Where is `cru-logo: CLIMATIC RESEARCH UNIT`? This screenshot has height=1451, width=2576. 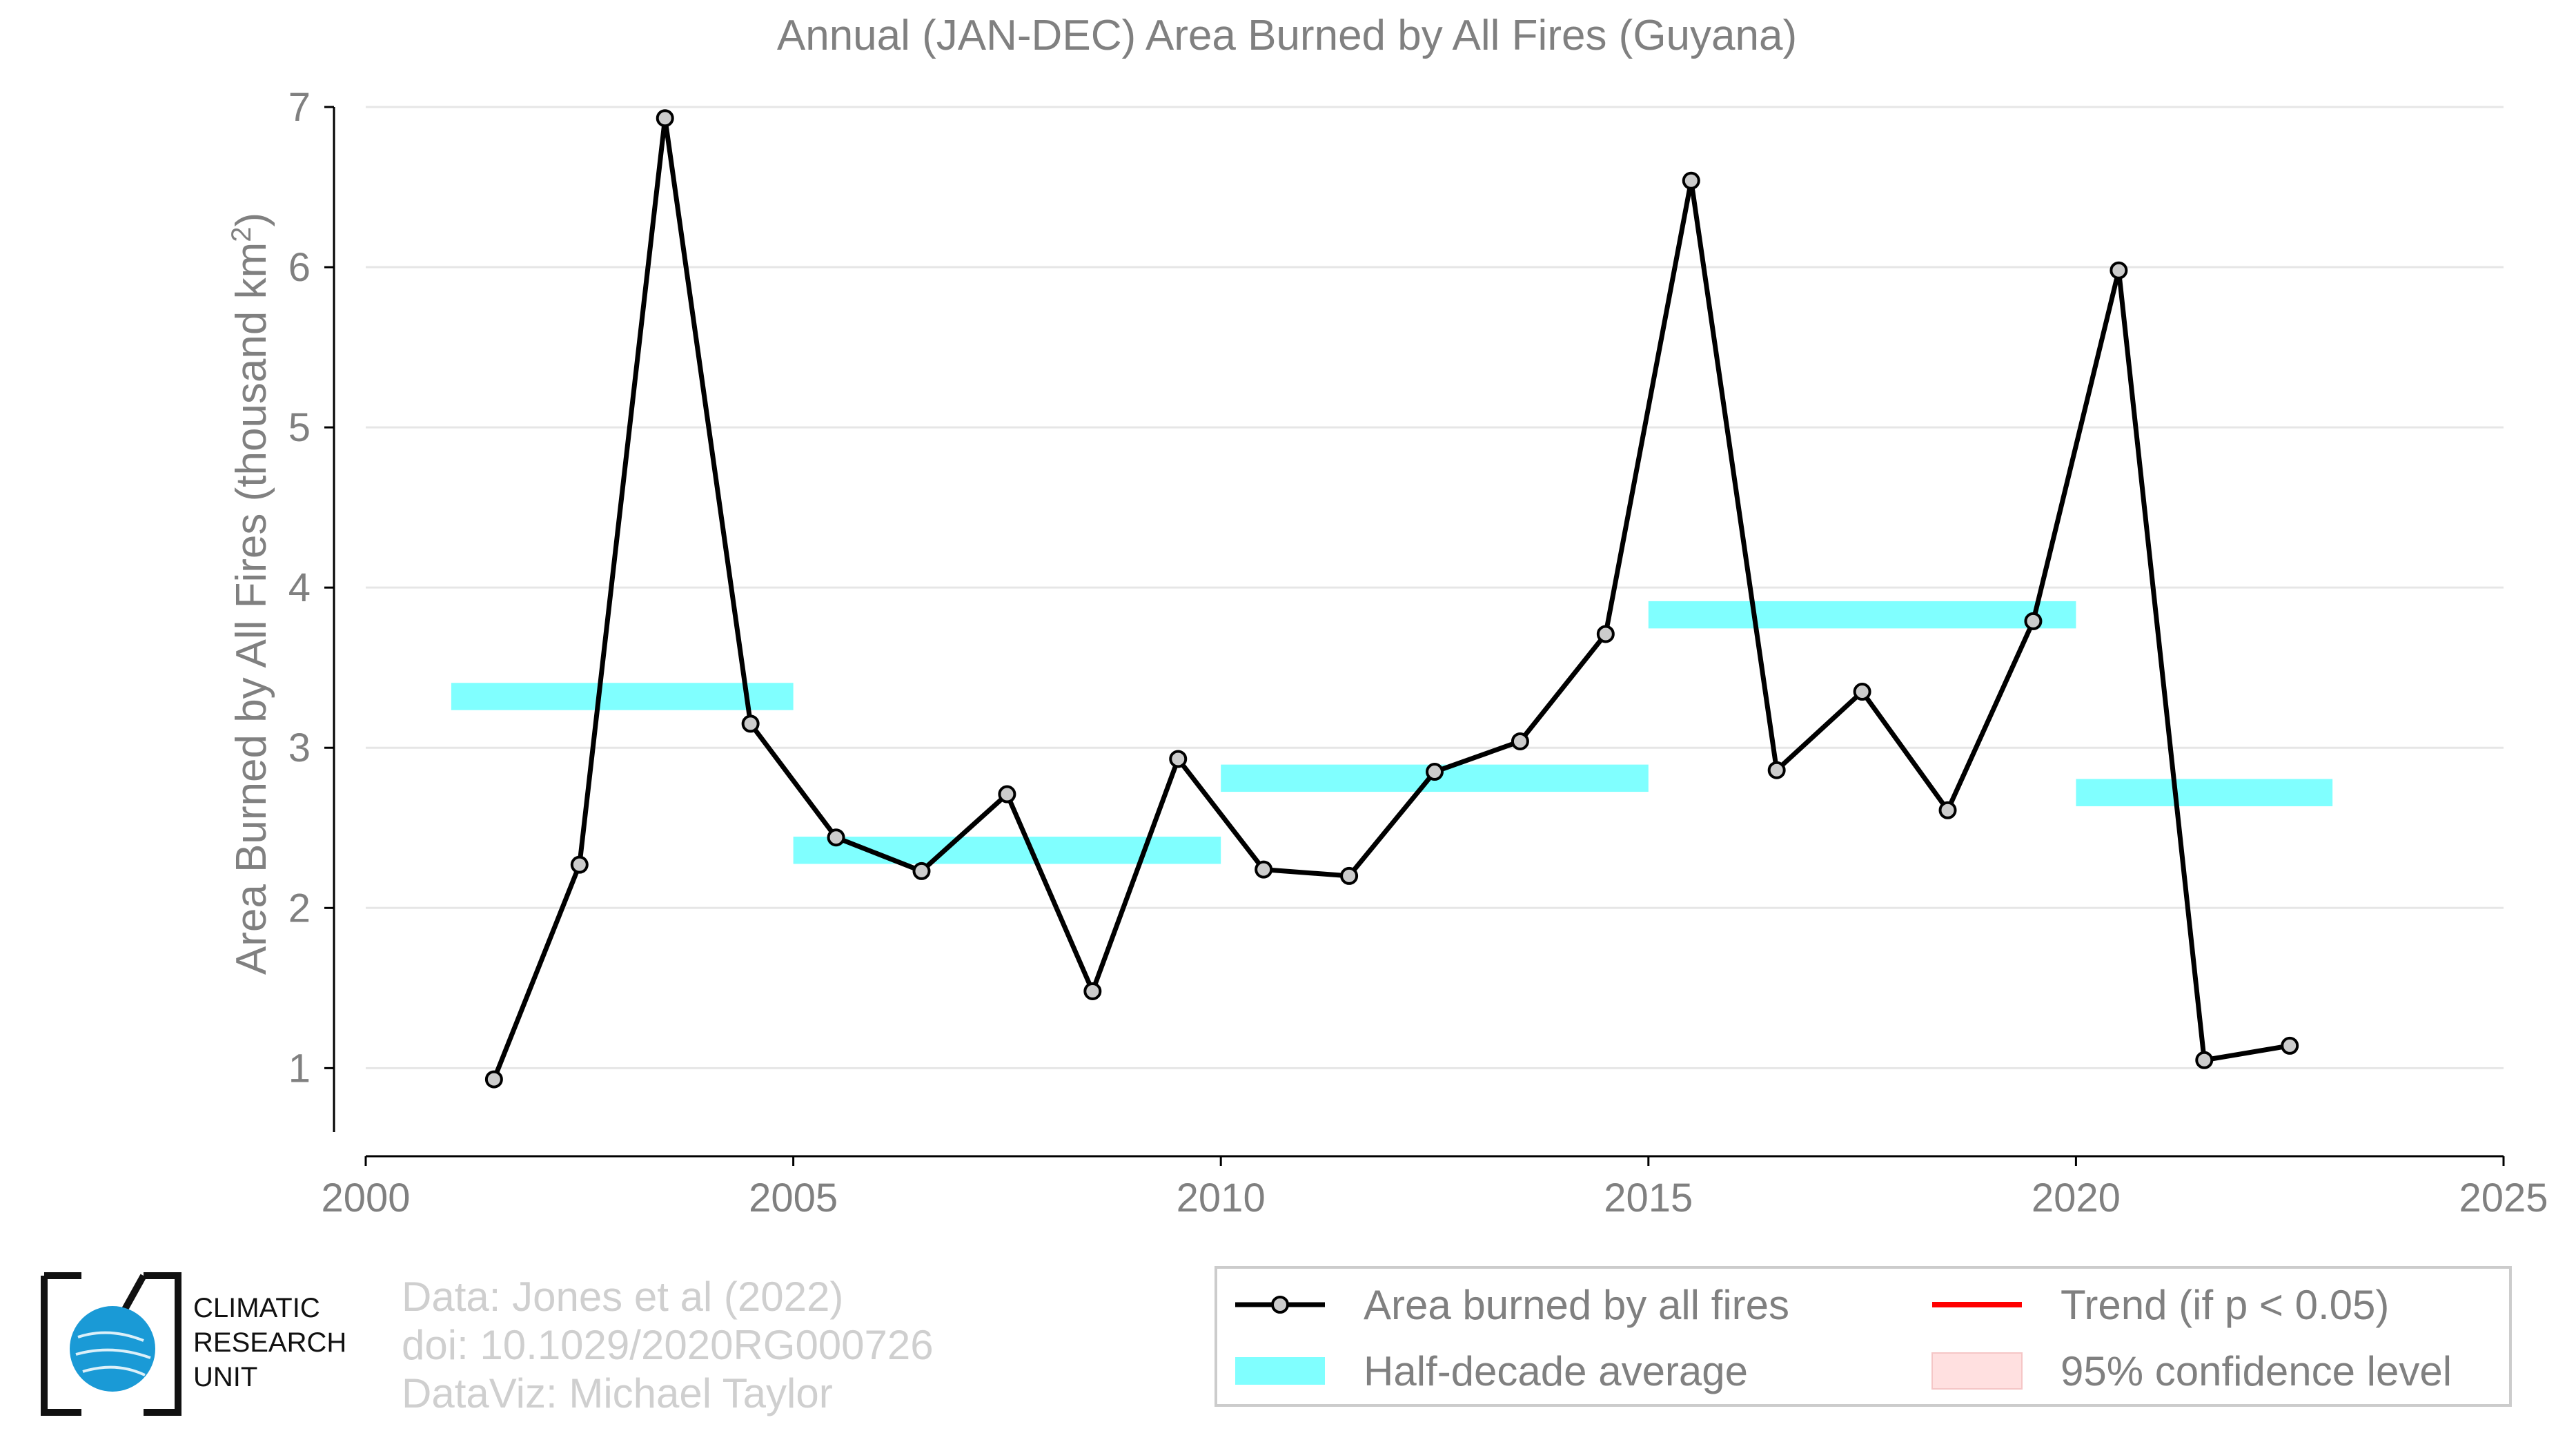
cru-logo: CLIMATIC RESEARCH UNIT is located at coordinates (205, 1344).